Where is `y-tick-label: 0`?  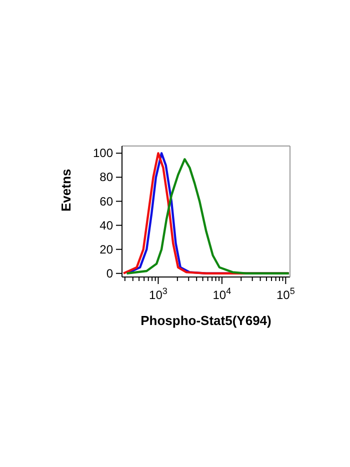 y-tick-label: 0 is located at coordinates (110, 273).